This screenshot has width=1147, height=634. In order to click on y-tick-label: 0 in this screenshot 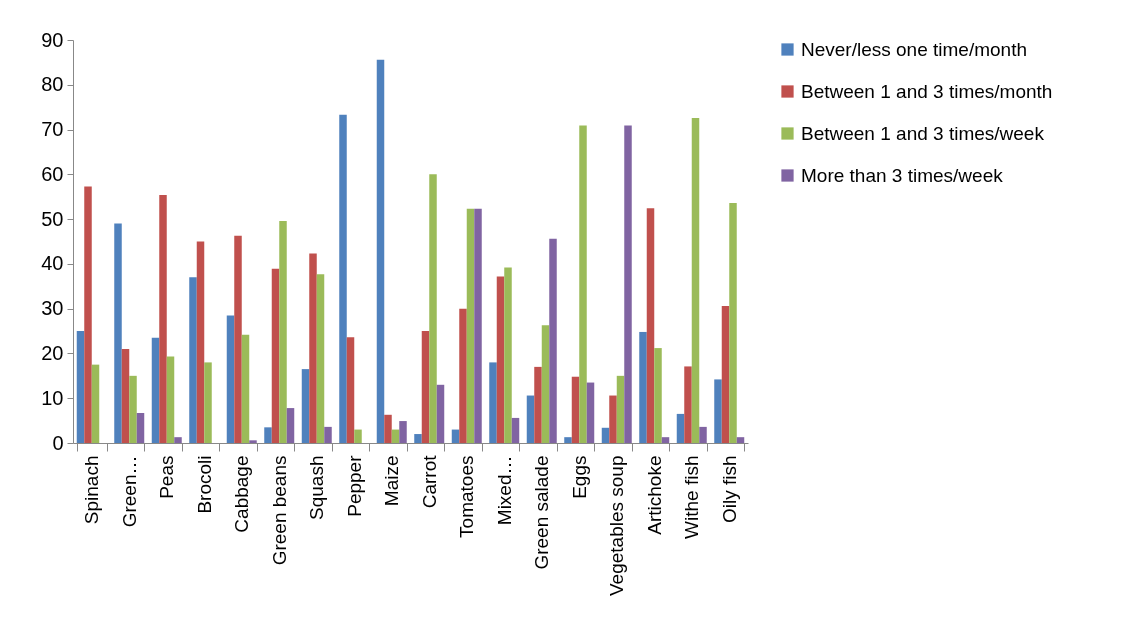, I will do `click(58, 442)`.